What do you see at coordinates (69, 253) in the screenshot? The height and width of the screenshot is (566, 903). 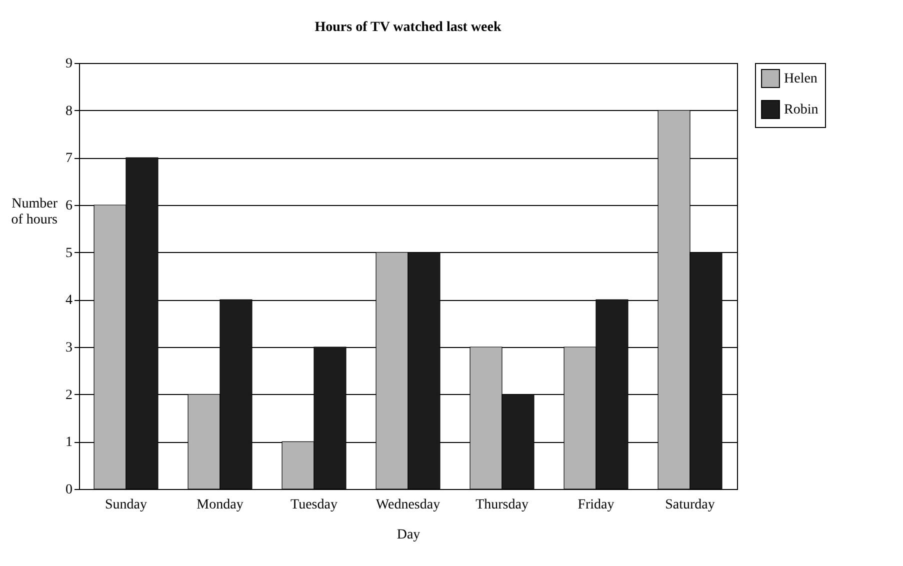 I see `y-tick-label: 5` at bounding box center [69, 253].